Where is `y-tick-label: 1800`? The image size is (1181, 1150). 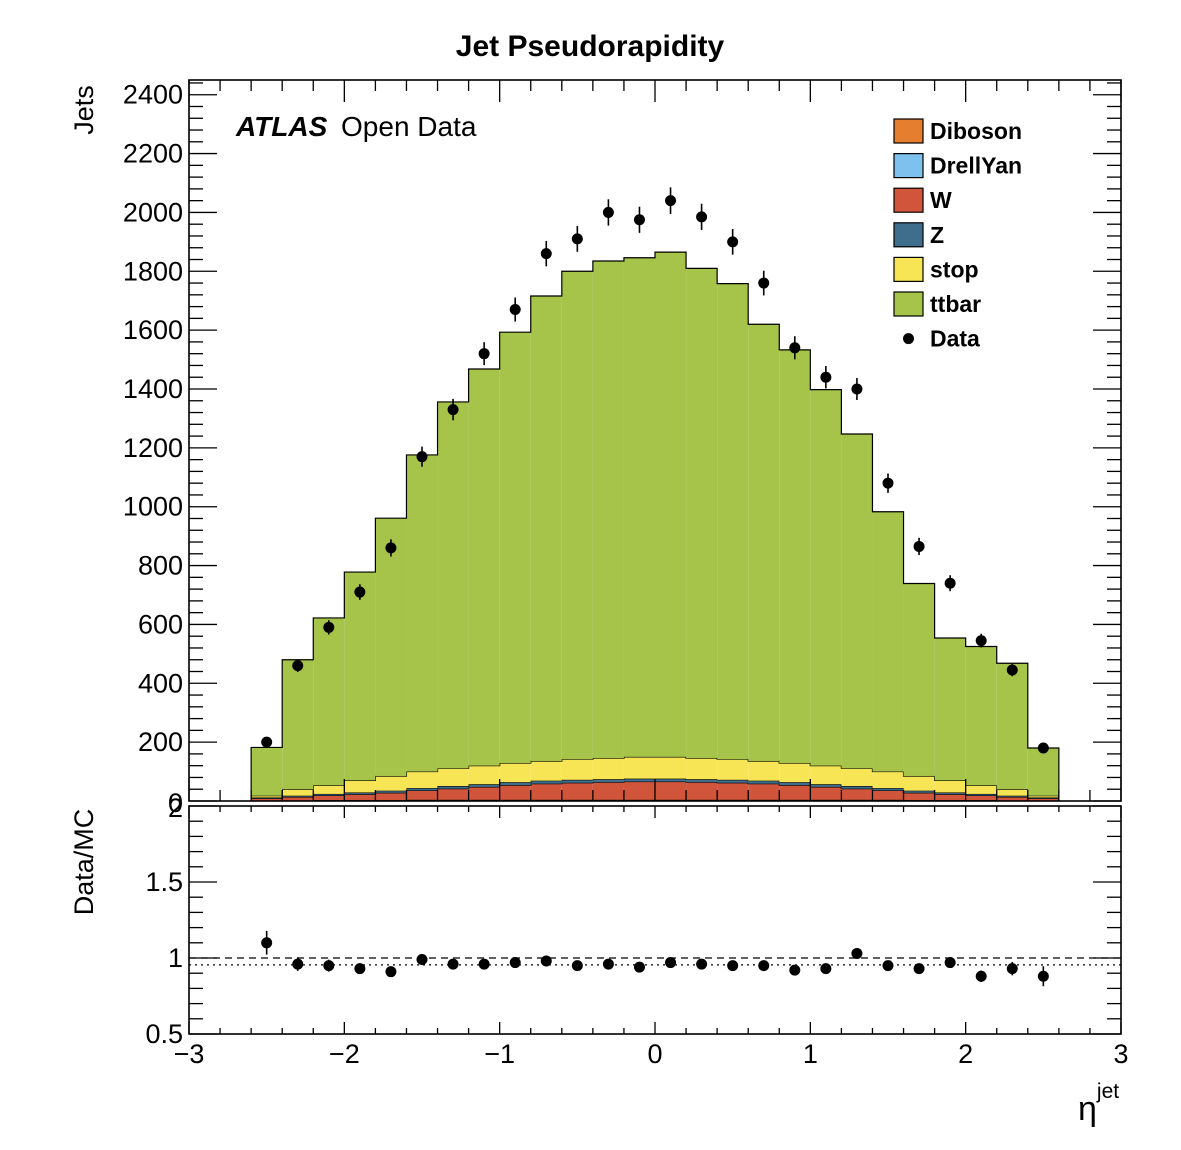
y-tick-label: 1800 is located at coordinates (153, 271).